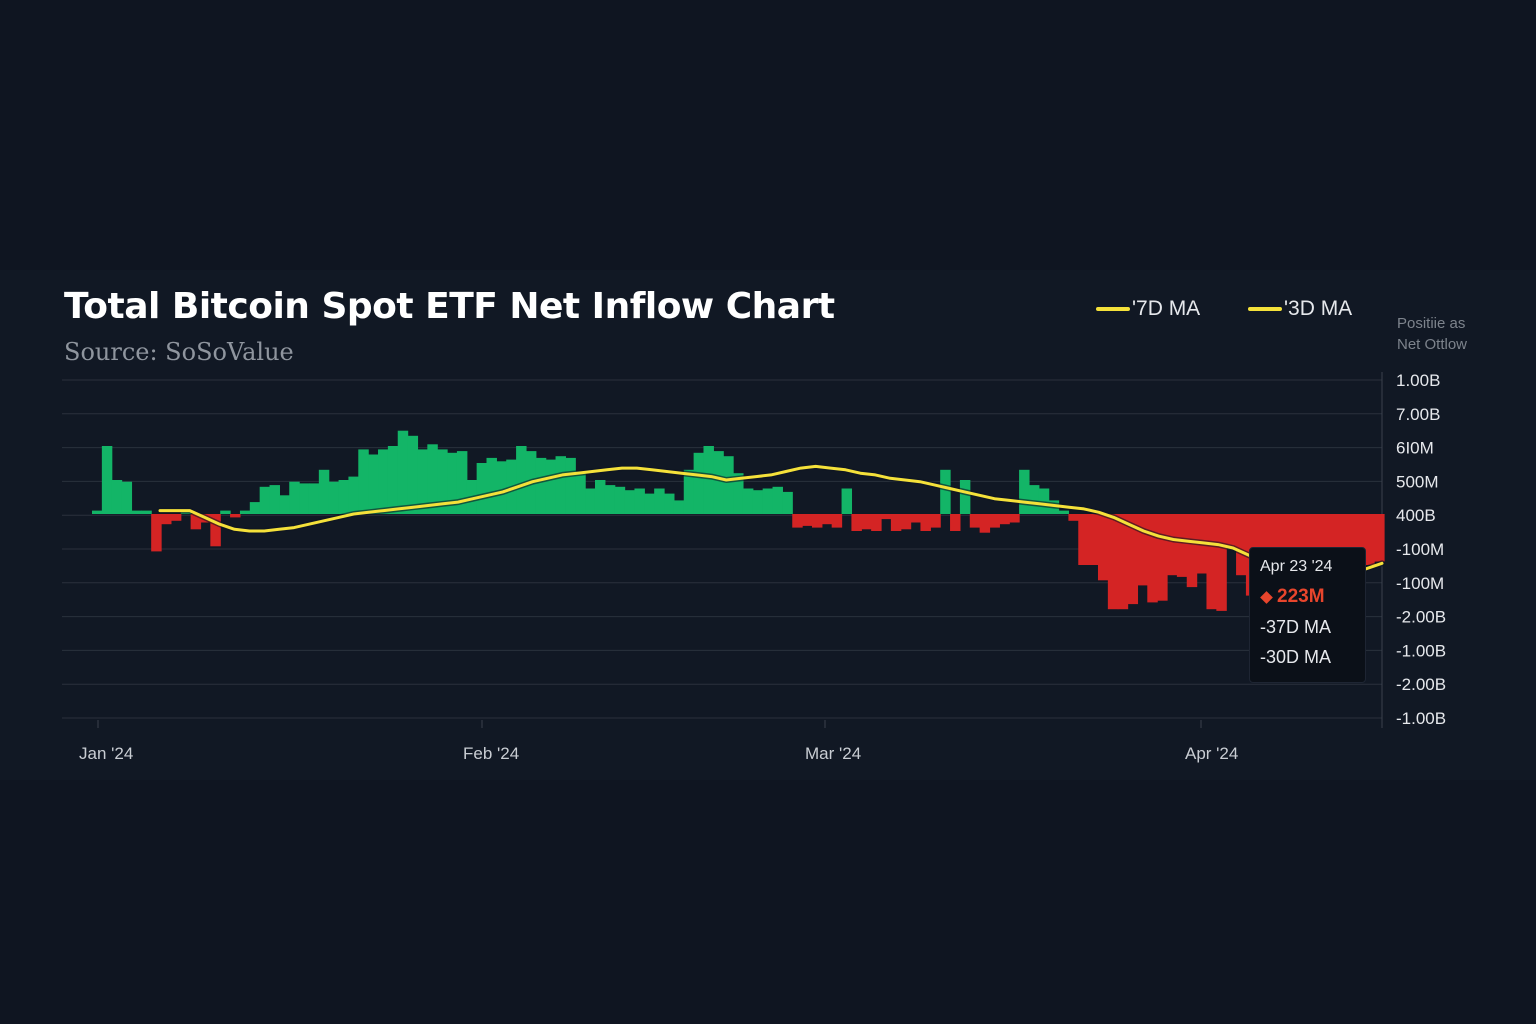 The image size is (1536, 1024). What do you see at coordinates (491, 753) in the screenshot?
I see `x-tick-label: Feb '24` at bounding box center [491, 753].